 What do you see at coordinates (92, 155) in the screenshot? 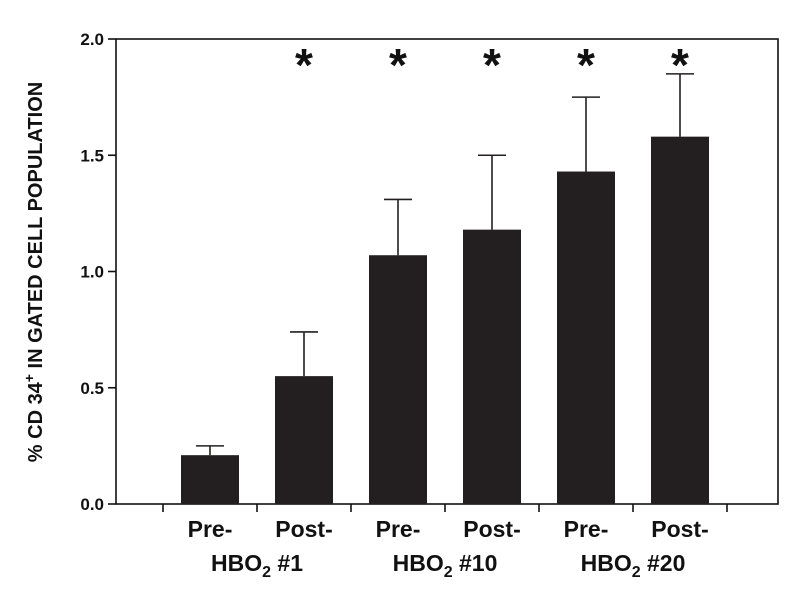
I see `y-tick-label: 1.5` at bounding box center [92, 155].